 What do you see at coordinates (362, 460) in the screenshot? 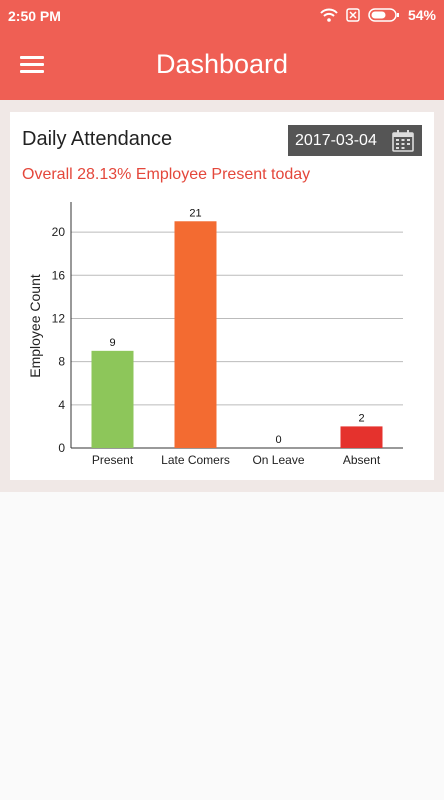
I see `x-tick-label: Absent` at bounding box center [362, 460].